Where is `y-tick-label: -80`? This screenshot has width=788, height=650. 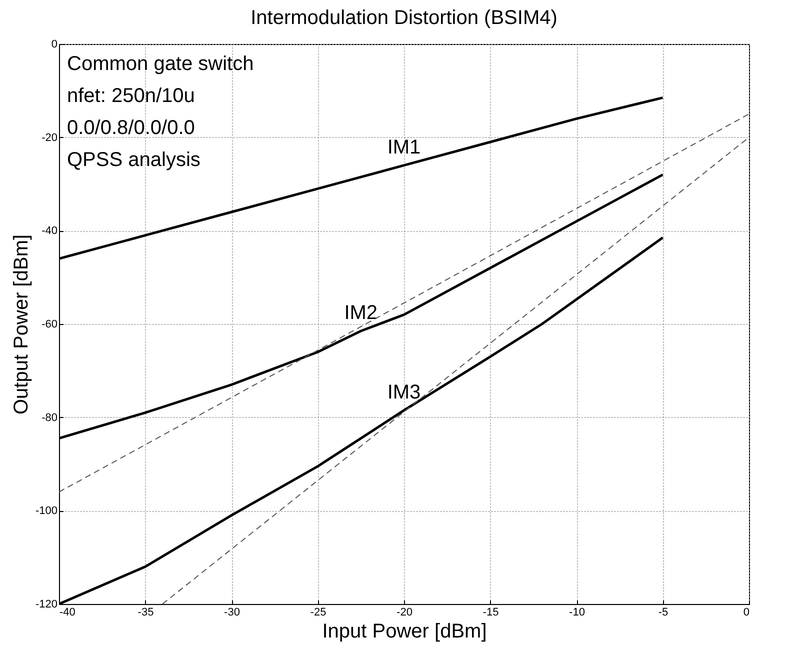 y-tick-label: -80 is located at coordinates (50, 418).